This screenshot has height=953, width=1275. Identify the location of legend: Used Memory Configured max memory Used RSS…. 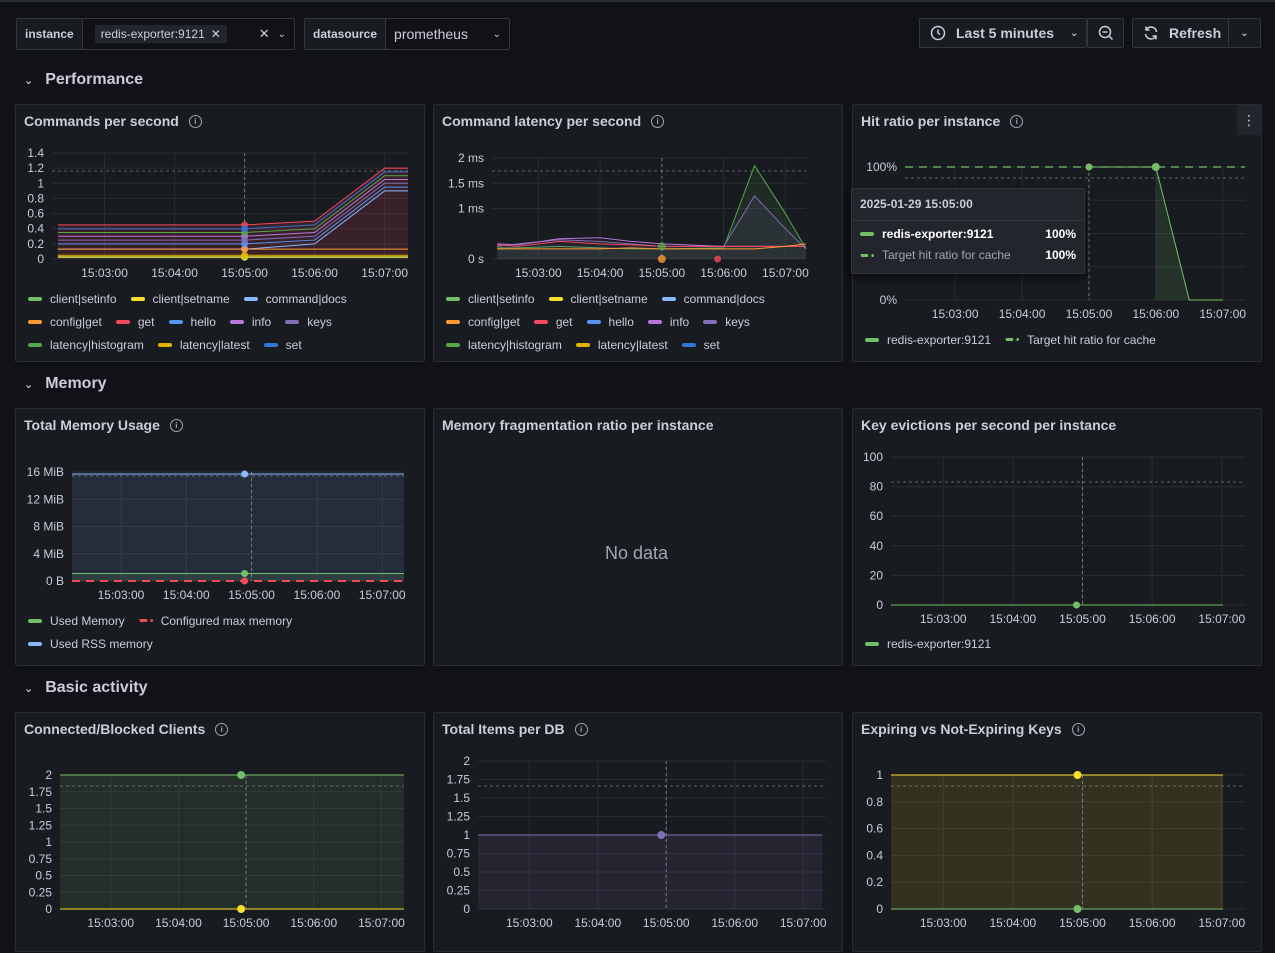
(160, 632).